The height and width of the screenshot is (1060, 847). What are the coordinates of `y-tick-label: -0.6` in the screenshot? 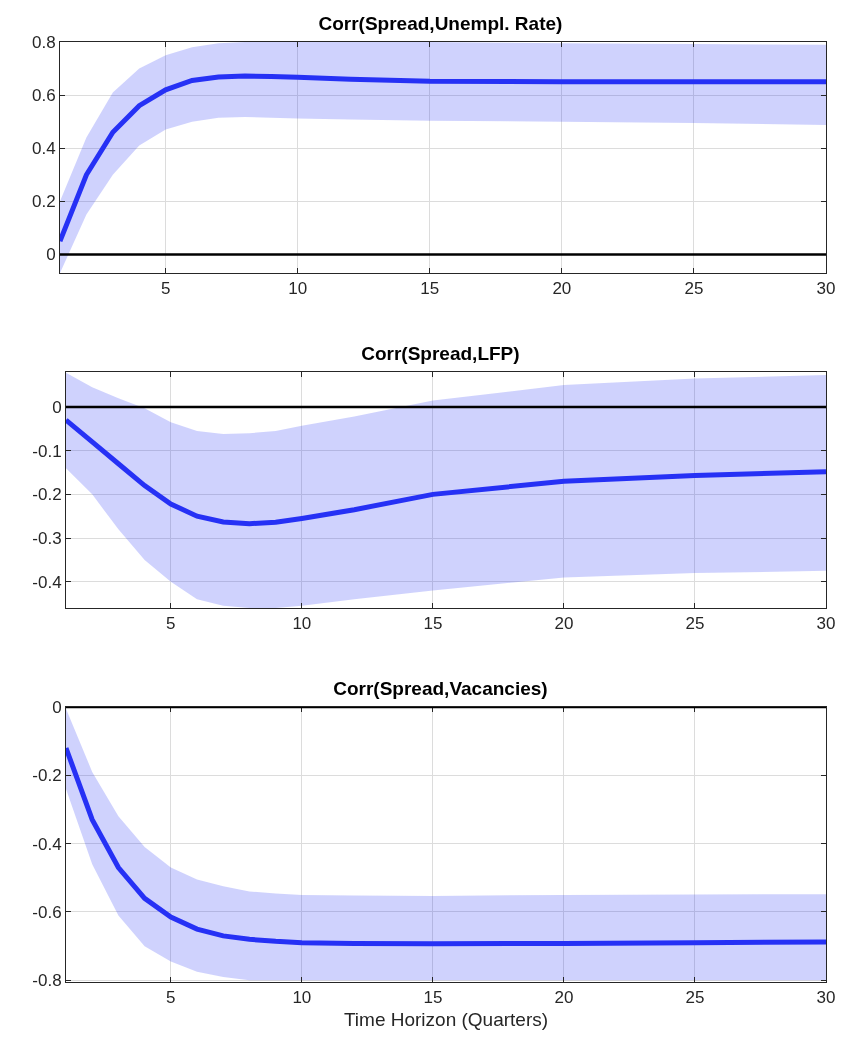 It's located at (47, 912).